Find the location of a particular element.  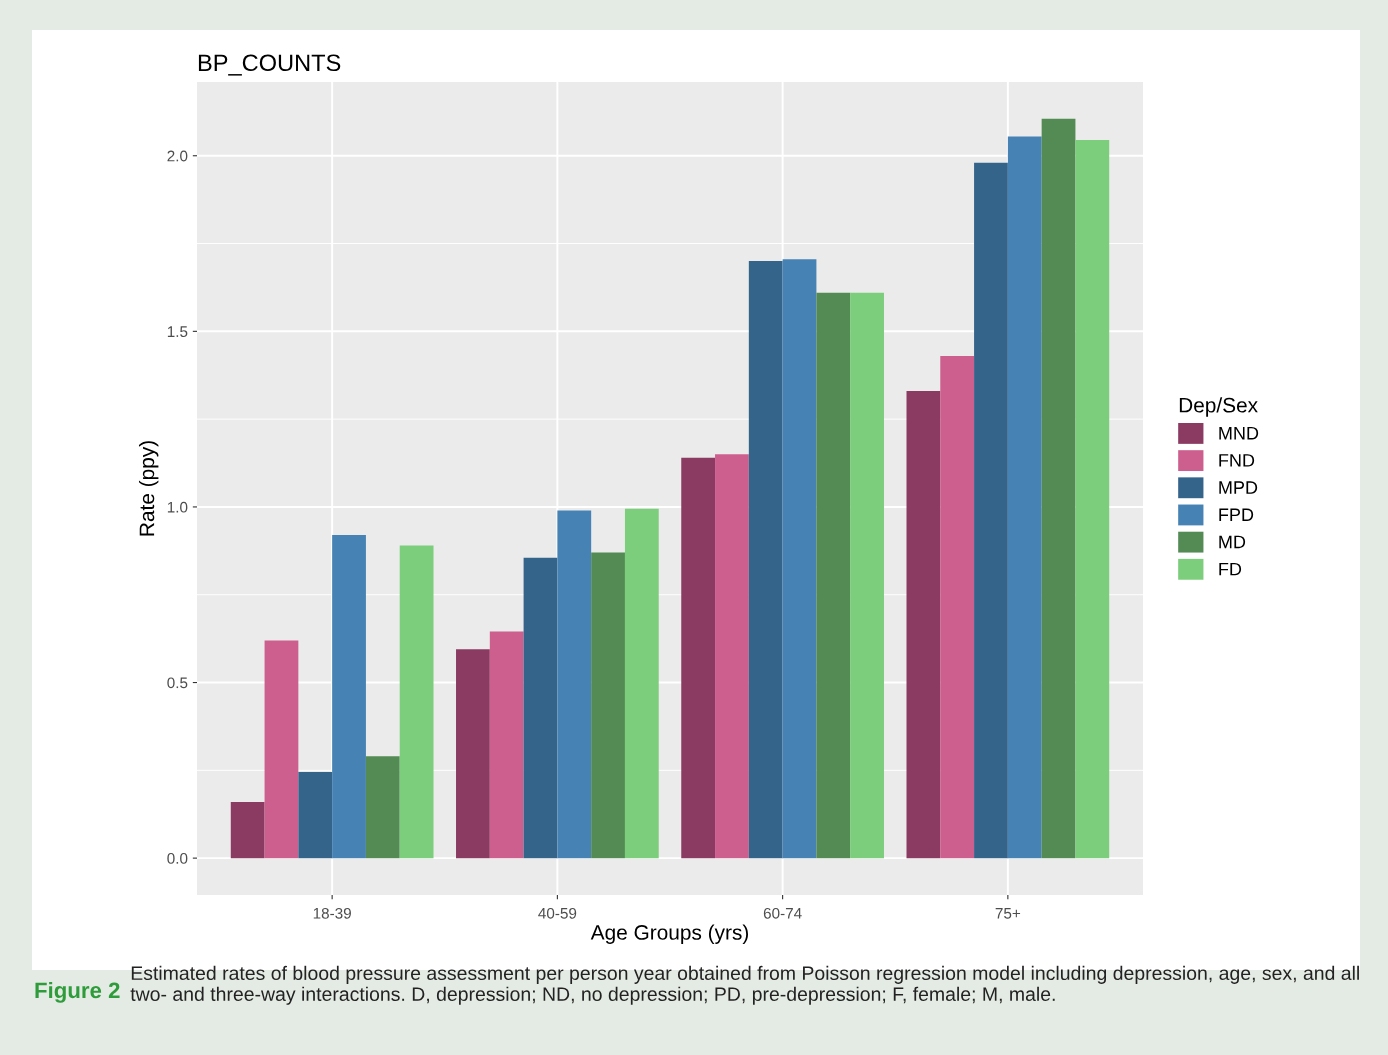

x-axis-title: Age Groups (yrs) is located at coordinates (669, 934).